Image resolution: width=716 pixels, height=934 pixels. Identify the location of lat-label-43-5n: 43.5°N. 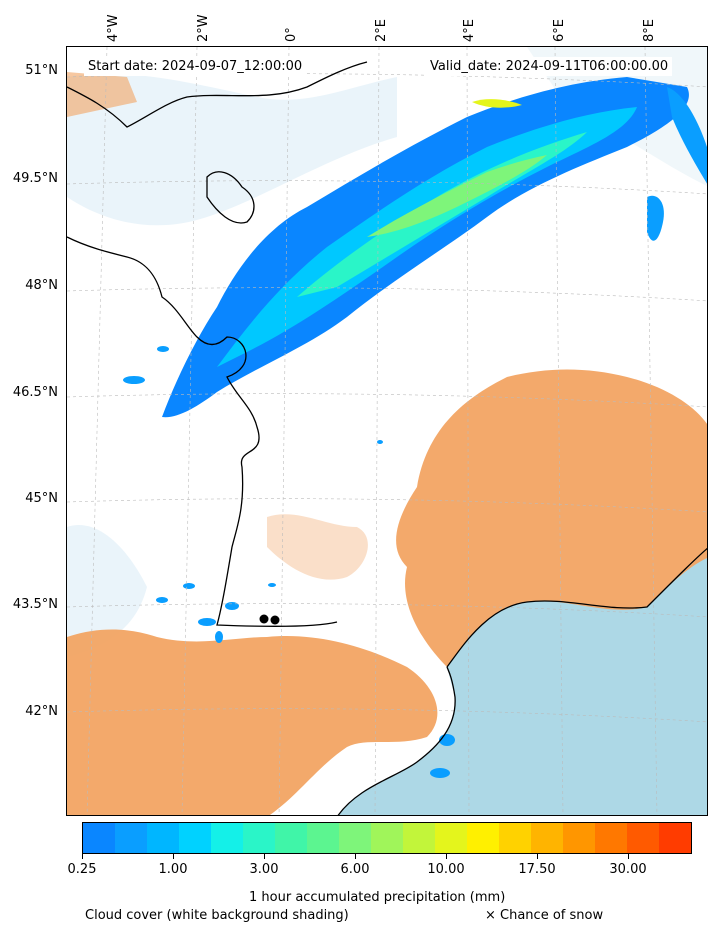
(35, 604).